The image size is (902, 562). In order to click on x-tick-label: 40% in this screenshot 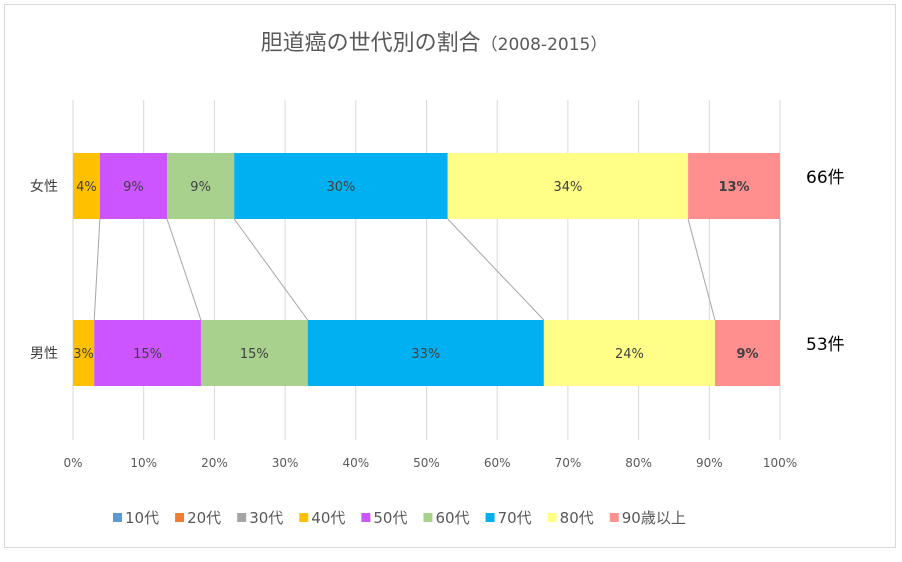, I will do `click(355, 463)`.